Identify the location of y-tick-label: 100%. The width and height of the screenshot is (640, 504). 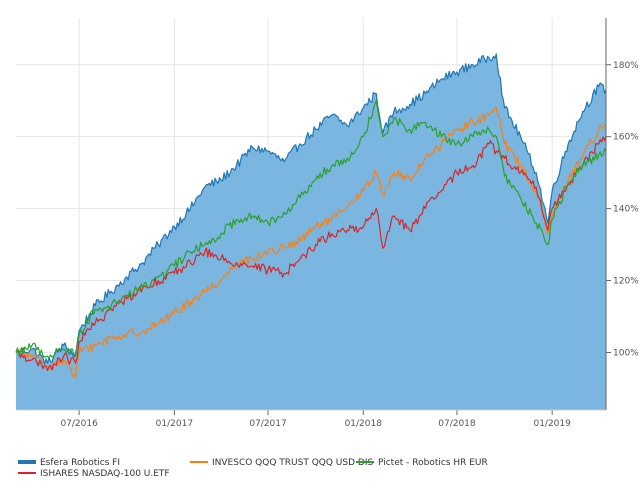
(626, 353).